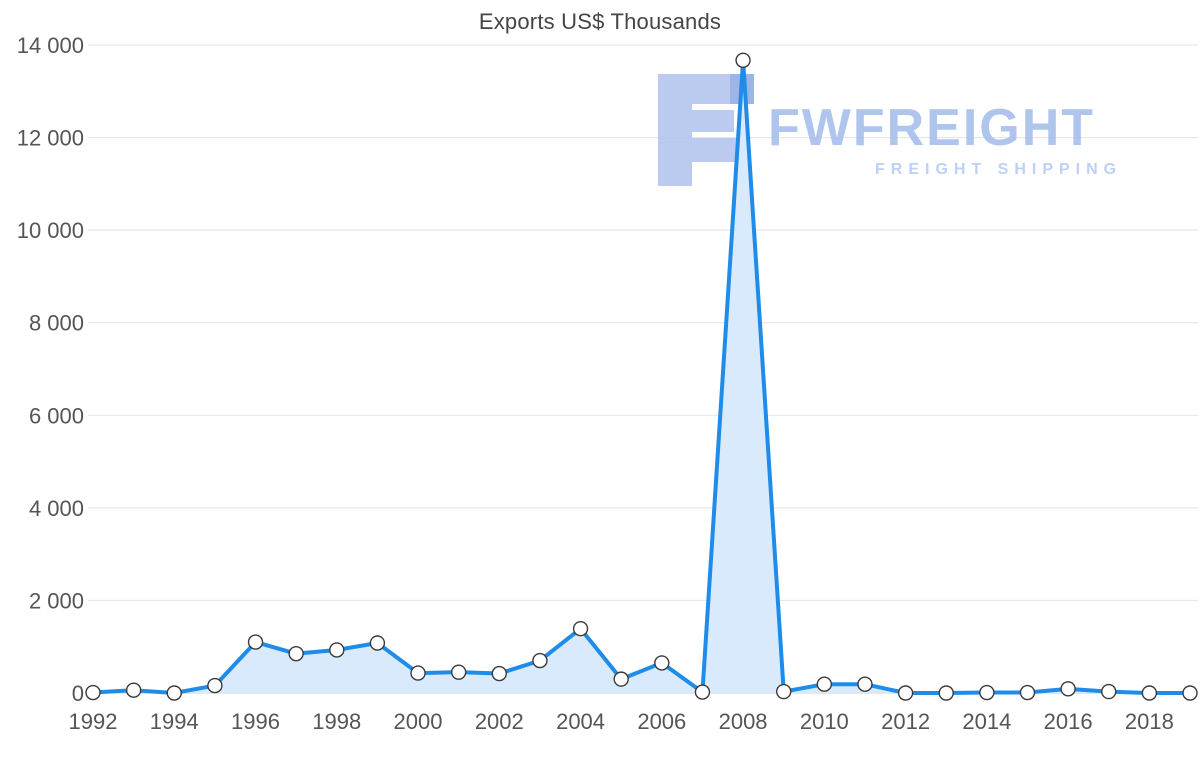 Image resolution: width=1200 pixels, height=763 pixels. Describe the element at coordinates (661, 721) in the screenshot. I see `x-tick-label: 2006` at that location.